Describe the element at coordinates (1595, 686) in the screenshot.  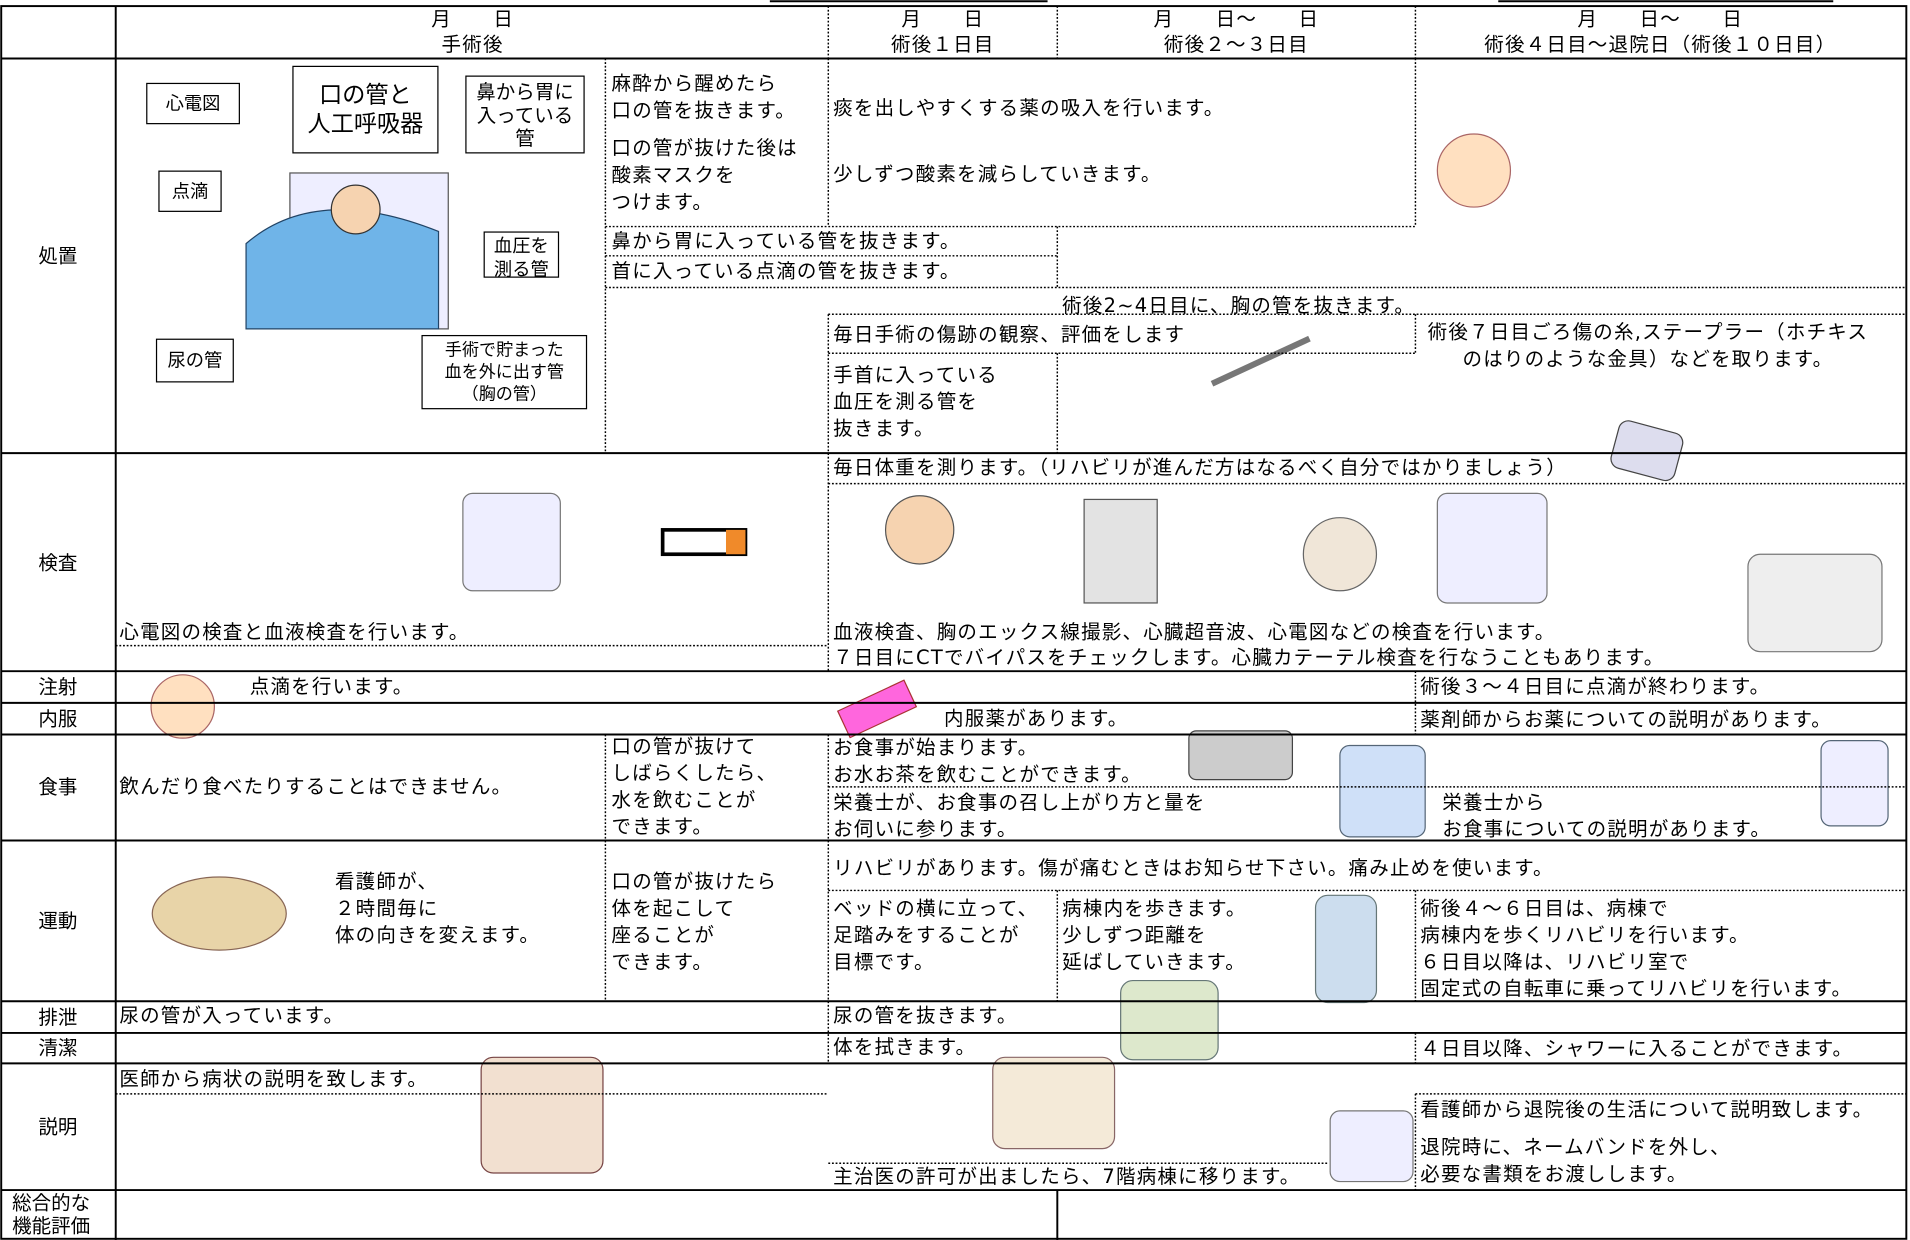
I see `cell-text: 術後３～４日目に点滴が終わります。` at that location.